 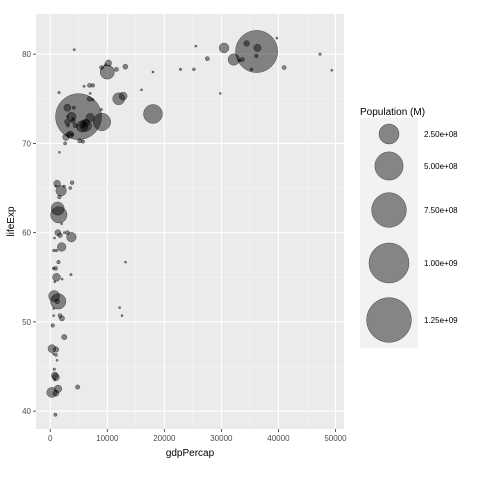 What do you see at coordinates (441, 320) in the screenshot?
I see `legend-label: 1.25e+09` at bounding box center [441, 320].